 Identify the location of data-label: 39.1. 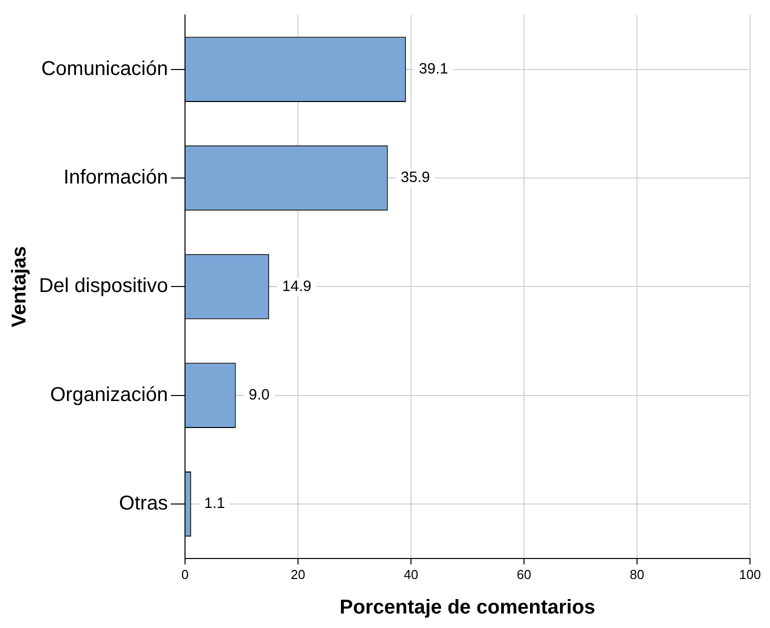
(433, 69).